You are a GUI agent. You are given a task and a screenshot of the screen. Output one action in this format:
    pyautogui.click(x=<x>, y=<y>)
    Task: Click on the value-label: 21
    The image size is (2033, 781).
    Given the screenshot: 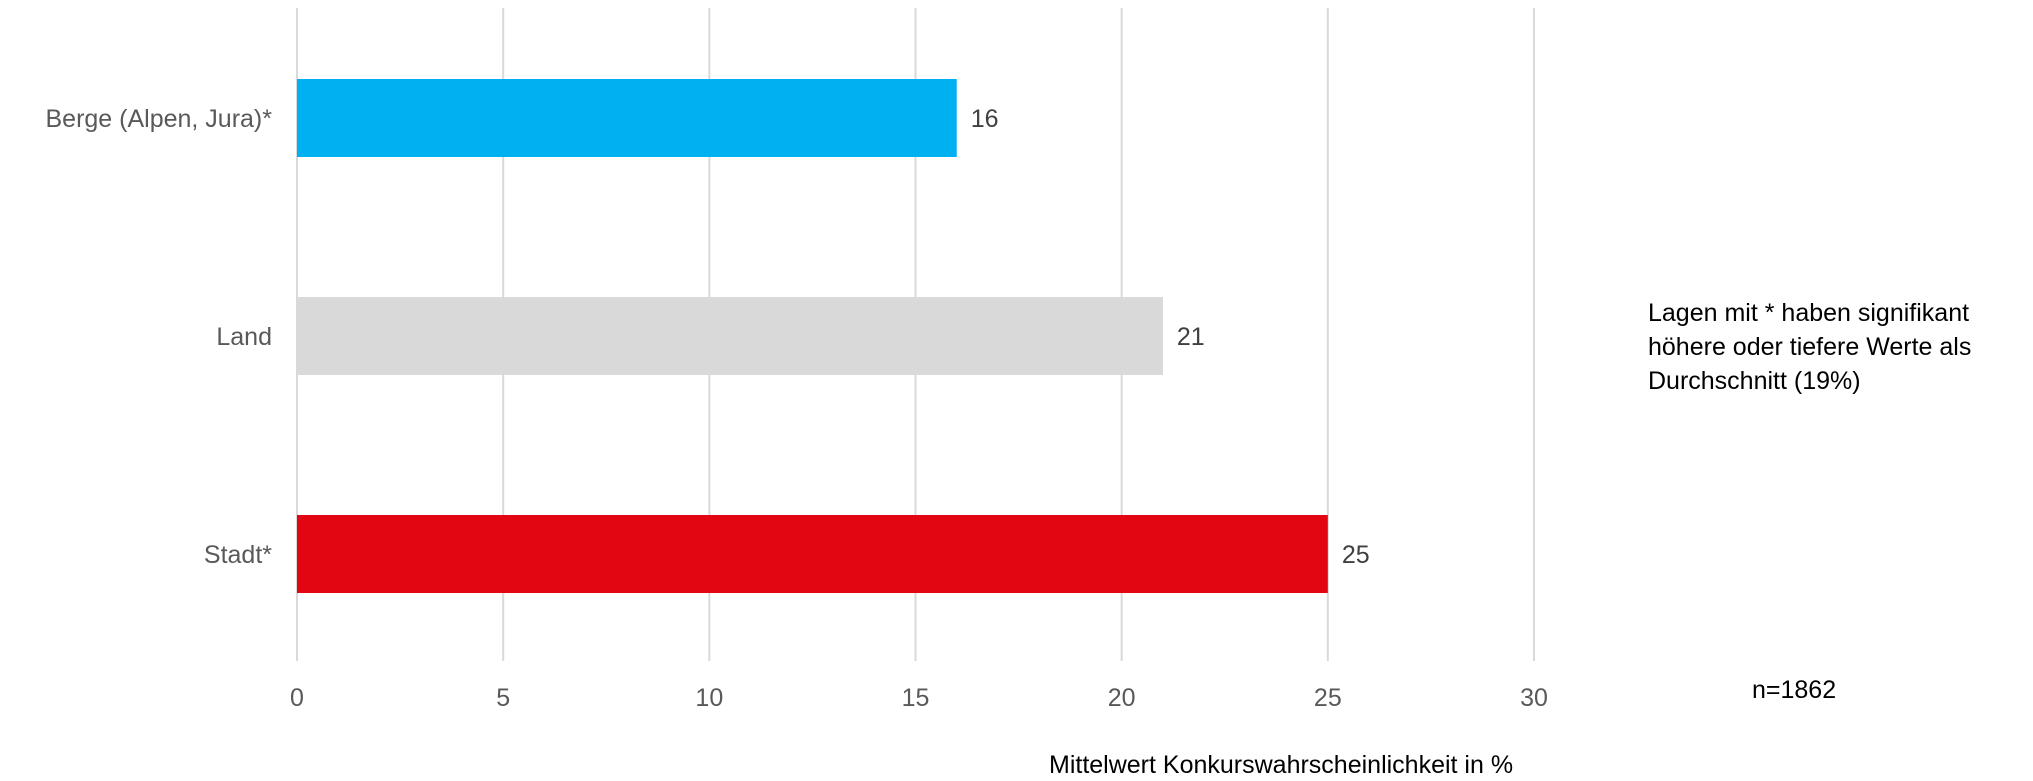 What is the action you would take?
    pyautogui.click(x=1191, y=337)
    